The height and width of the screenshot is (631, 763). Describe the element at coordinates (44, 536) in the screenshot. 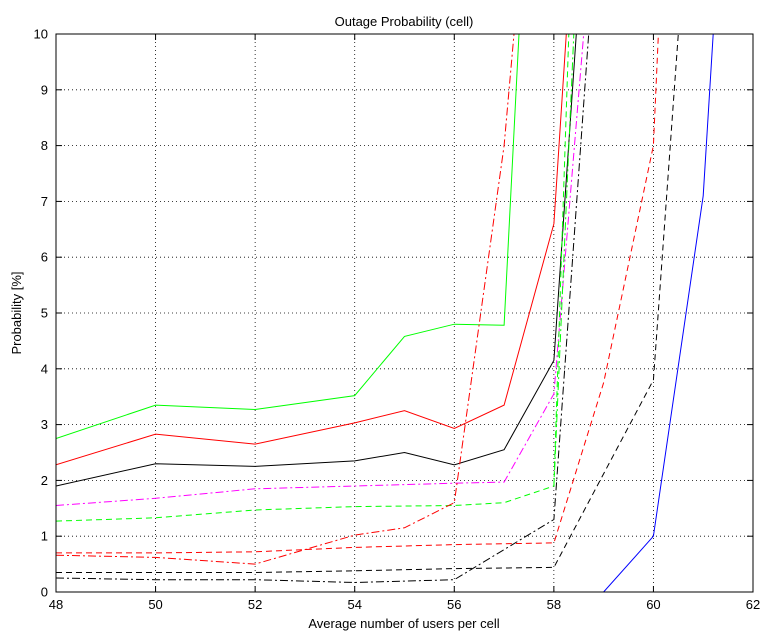

I see `y-tick-label: 1` at that location.